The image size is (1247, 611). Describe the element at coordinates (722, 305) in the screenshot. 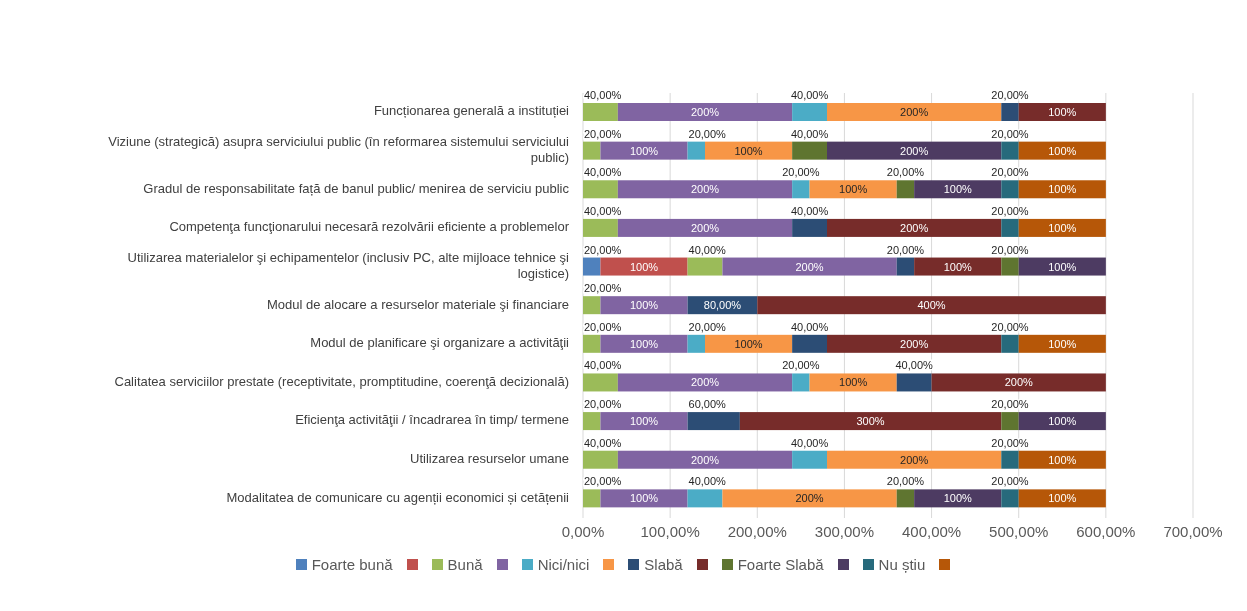

I see `data-label: 80,00%` at that location.